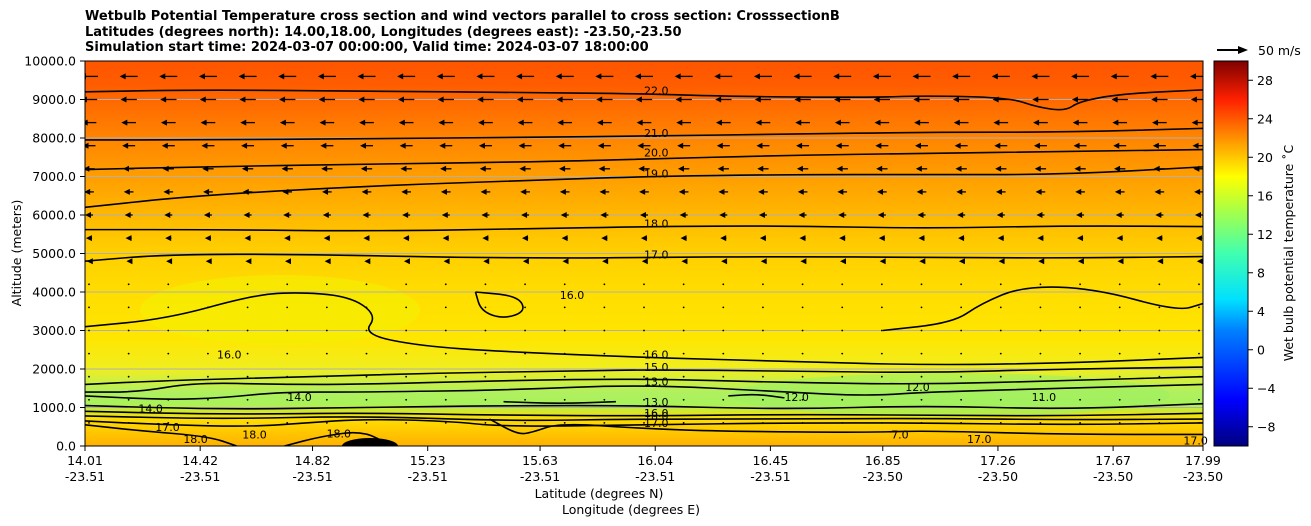 The height and width of the screenshot is (526, 1311). I want to click on x-tick-label-lat: 14.82, so click(313, 460).